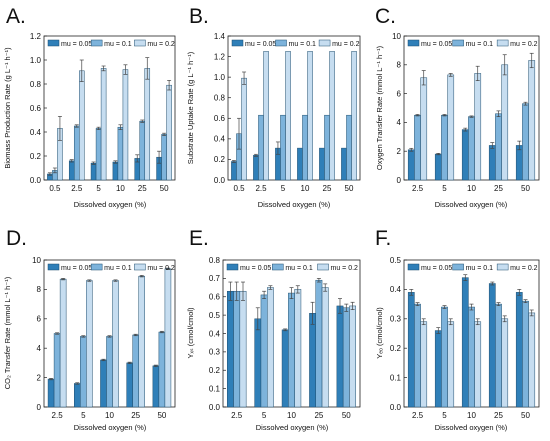 The height and width of the screenshot is (441, 550). Describe the element at coordinates (256, 168) in the screenshot. I see `bar-b-series1` at that location.